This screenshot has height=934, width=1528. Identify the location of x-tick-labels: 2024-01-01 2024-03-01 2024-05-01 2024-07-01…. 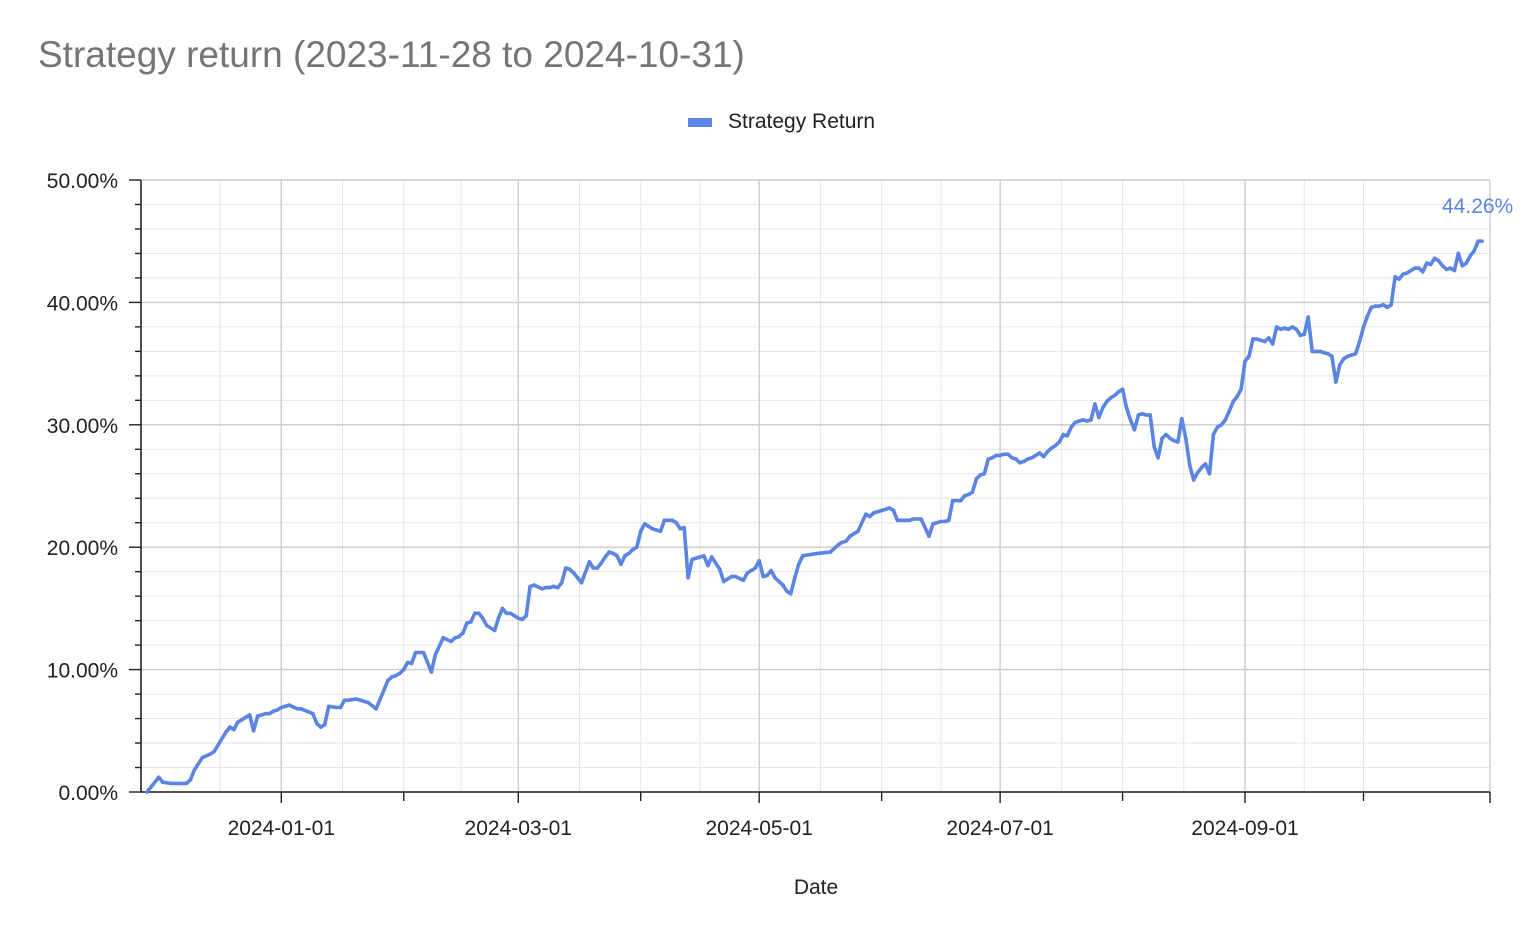
(763, 828).